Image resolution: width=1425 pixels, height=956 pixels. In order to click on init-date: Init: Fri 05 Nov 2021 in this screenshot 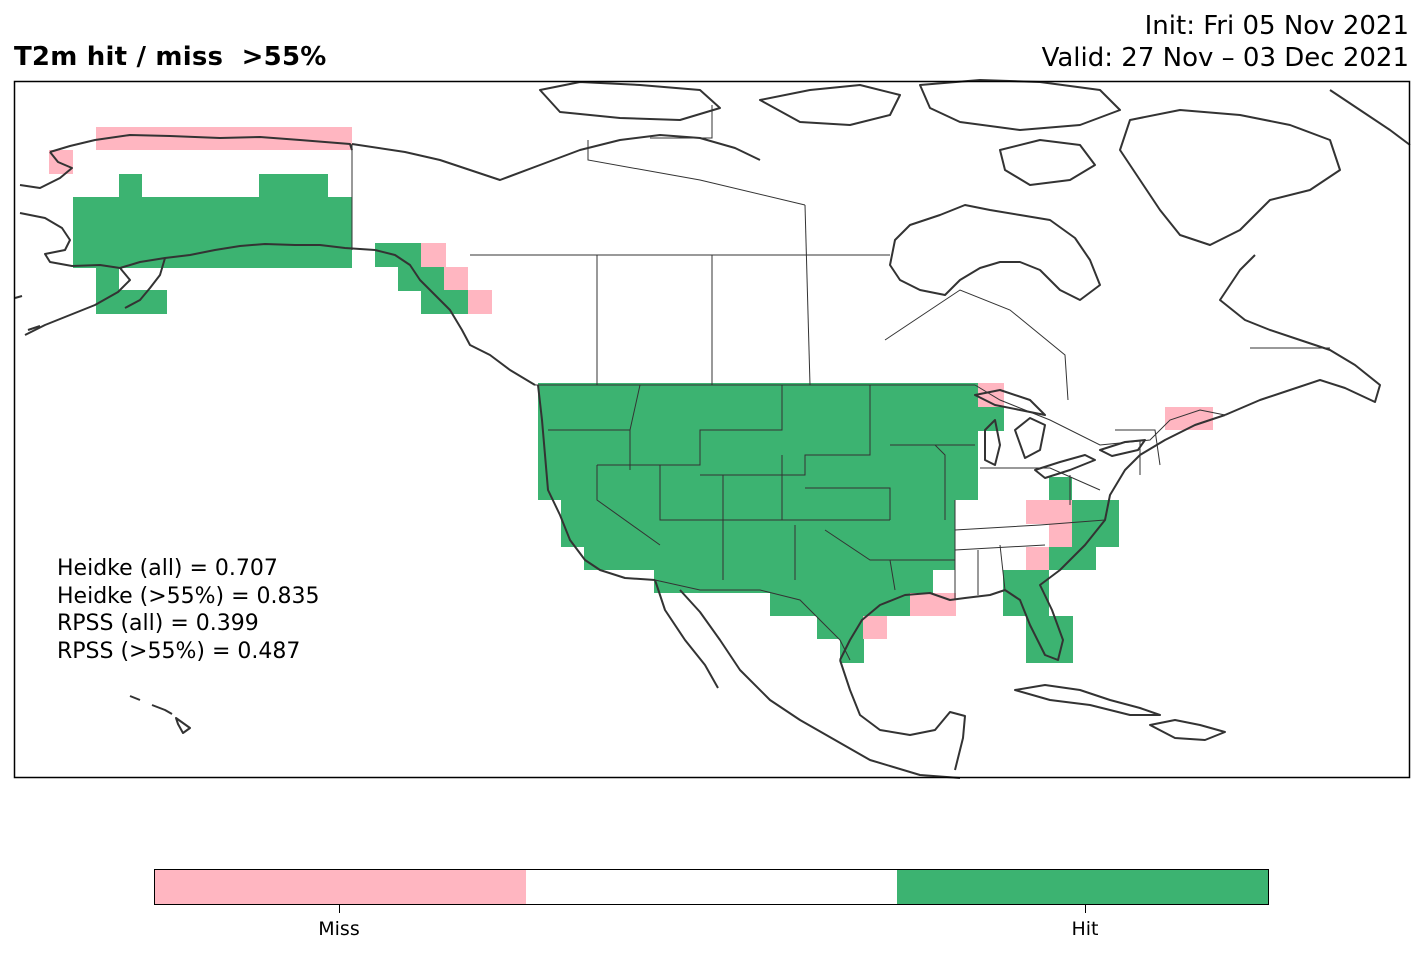, I will do `click(1276, 26)`.